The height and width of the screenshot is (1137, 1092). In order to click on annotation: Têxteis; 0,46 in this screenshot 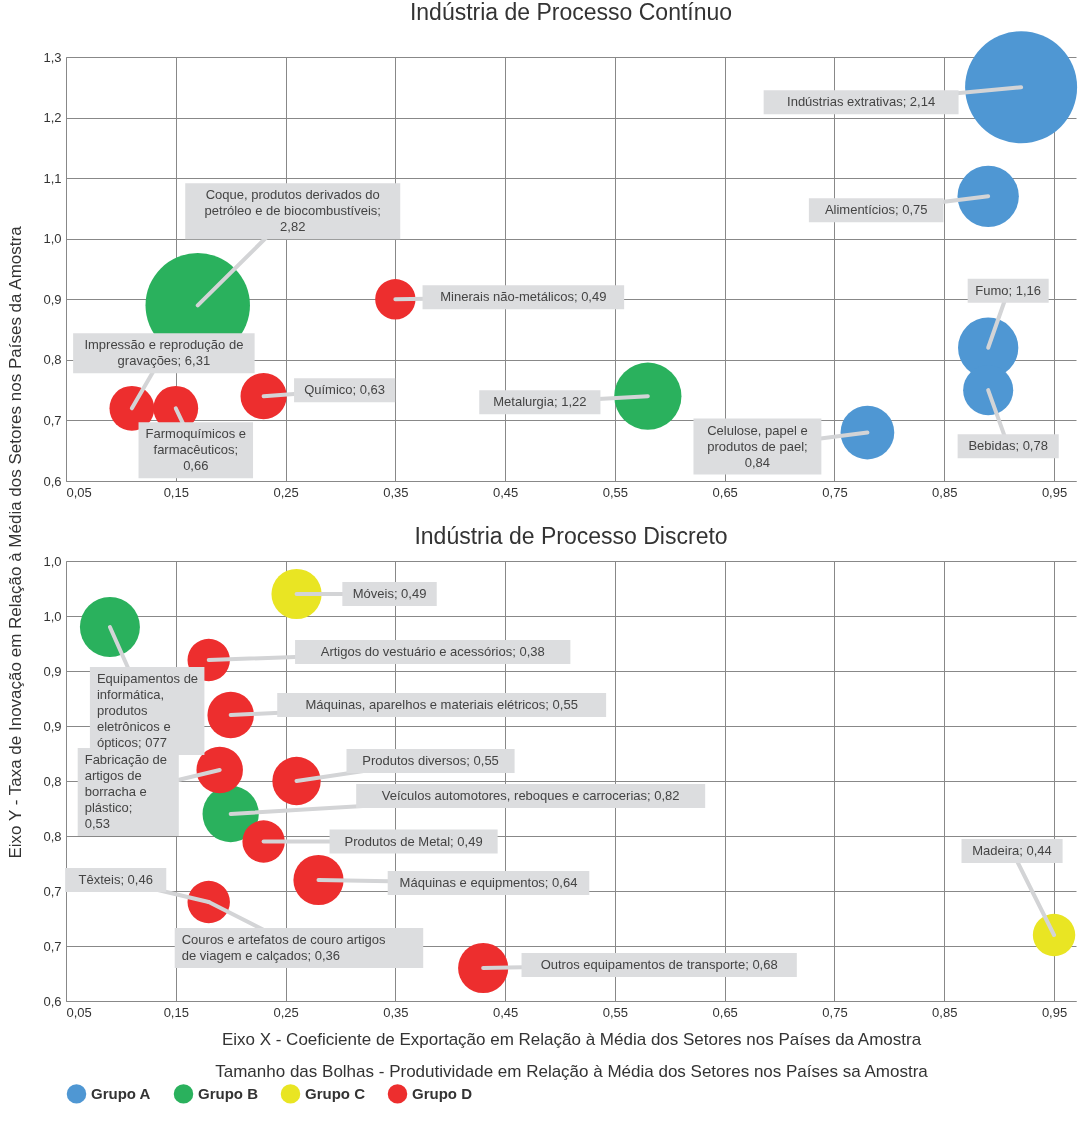, I will do `click(115, 879)`.